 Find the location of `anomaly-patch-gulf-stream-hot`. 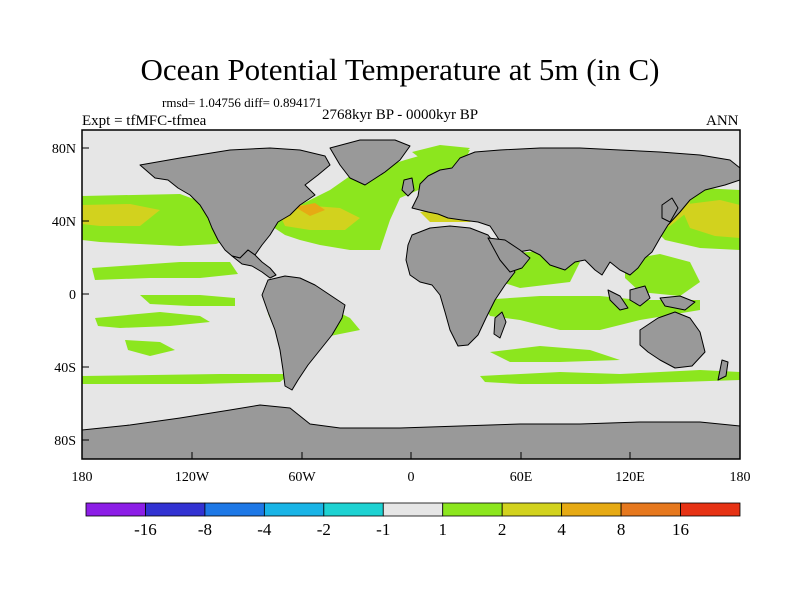

anomaly-patch-gulf-stream-hot is located at coordinates (310, 209).